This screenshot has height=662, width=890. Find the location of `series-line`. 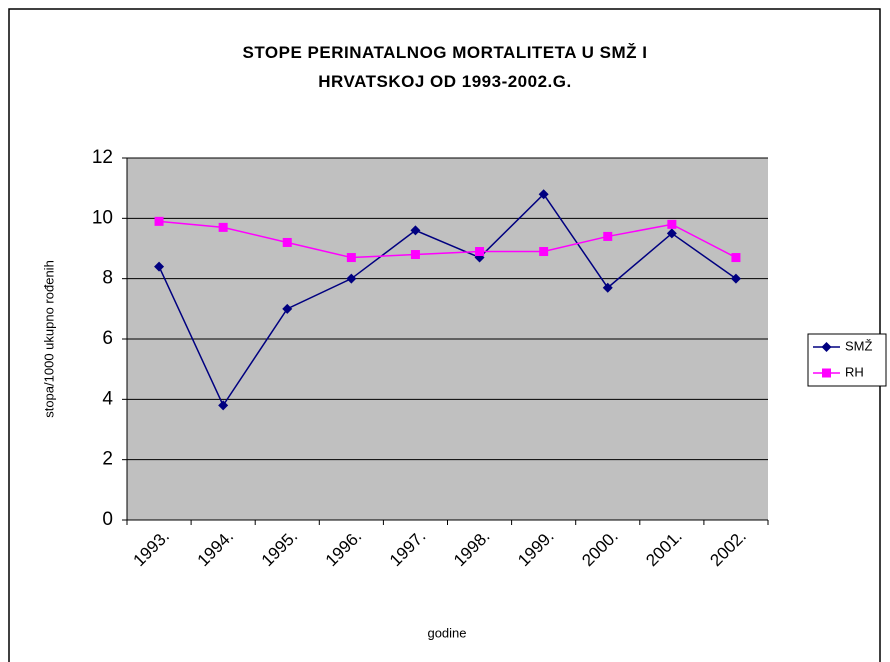

series-line is located at coordinates (447, 239).